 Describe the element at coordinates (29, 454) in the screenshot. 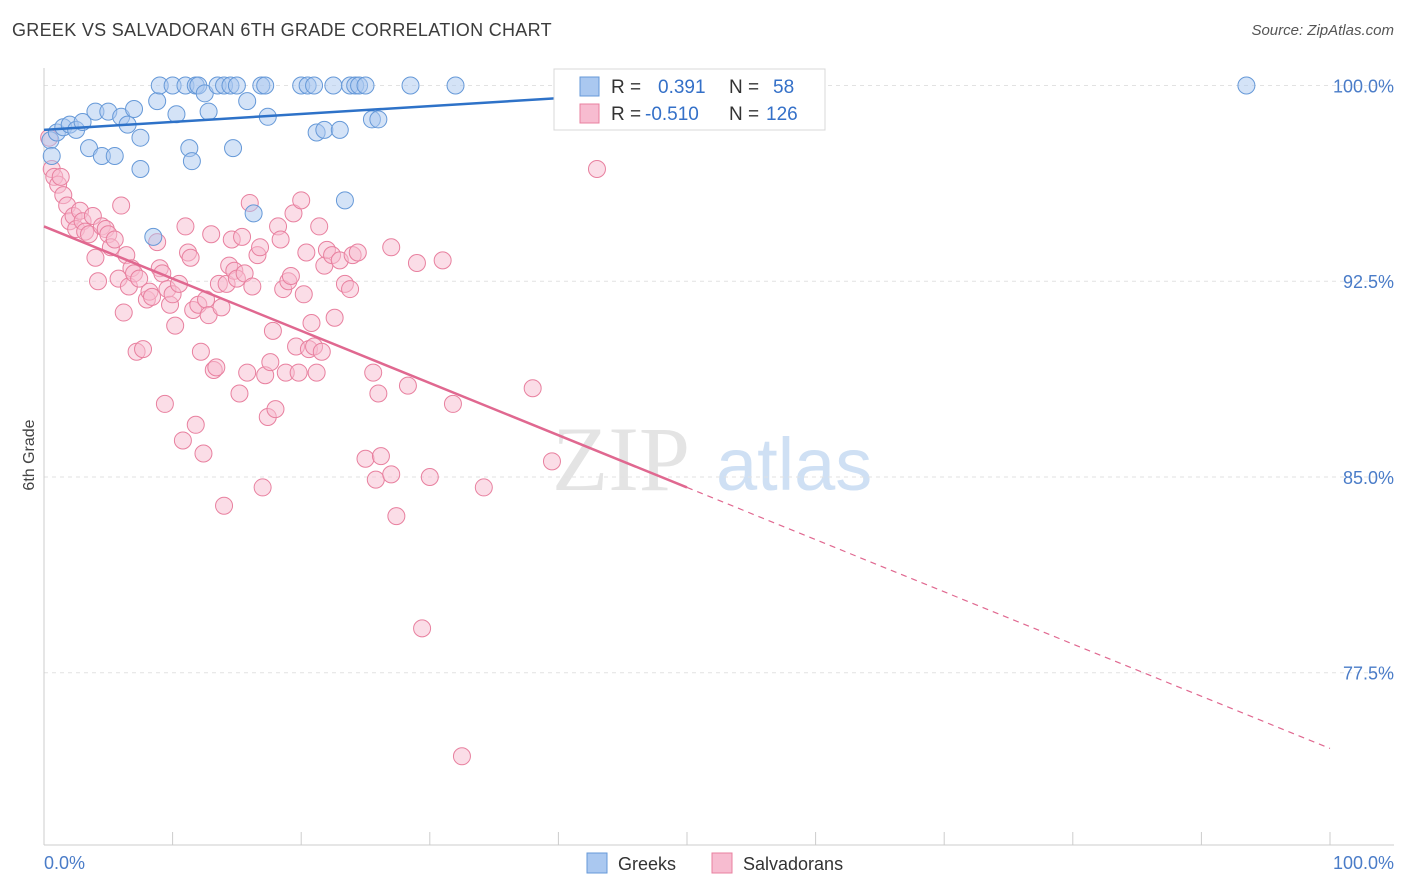

I see `y-axis-label: 6th Grade` at that location.